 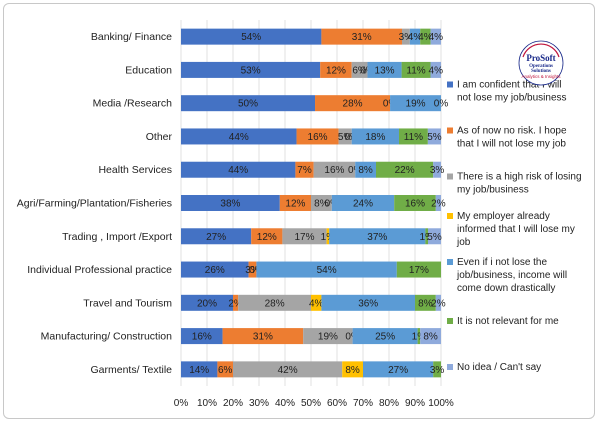 I want to click on bar-data-label: 26%, so click(x=215, y=270).